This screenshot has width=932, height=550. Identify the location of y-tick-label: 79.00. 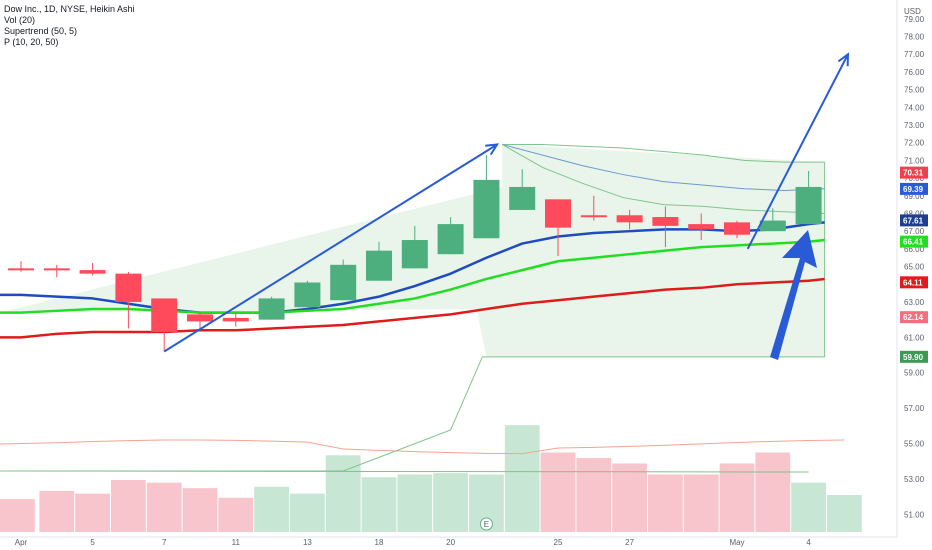
(914, 19).